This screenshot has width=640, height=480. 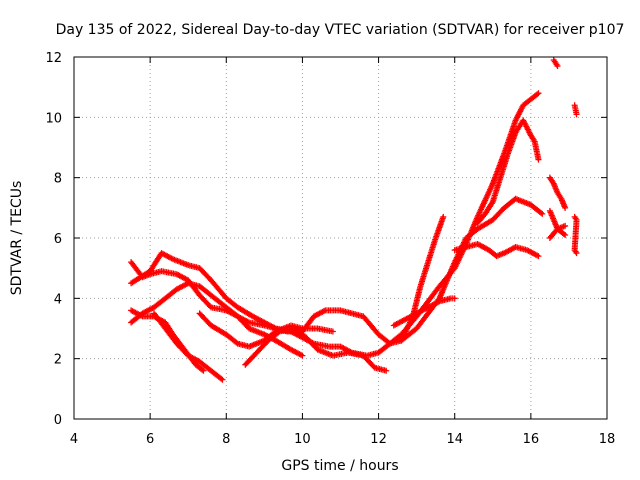 What do you see at coordinates (339, 466) in the screenshot?
I see `x-axis-label: GPS time / hours` at bounding box center [339, 466].